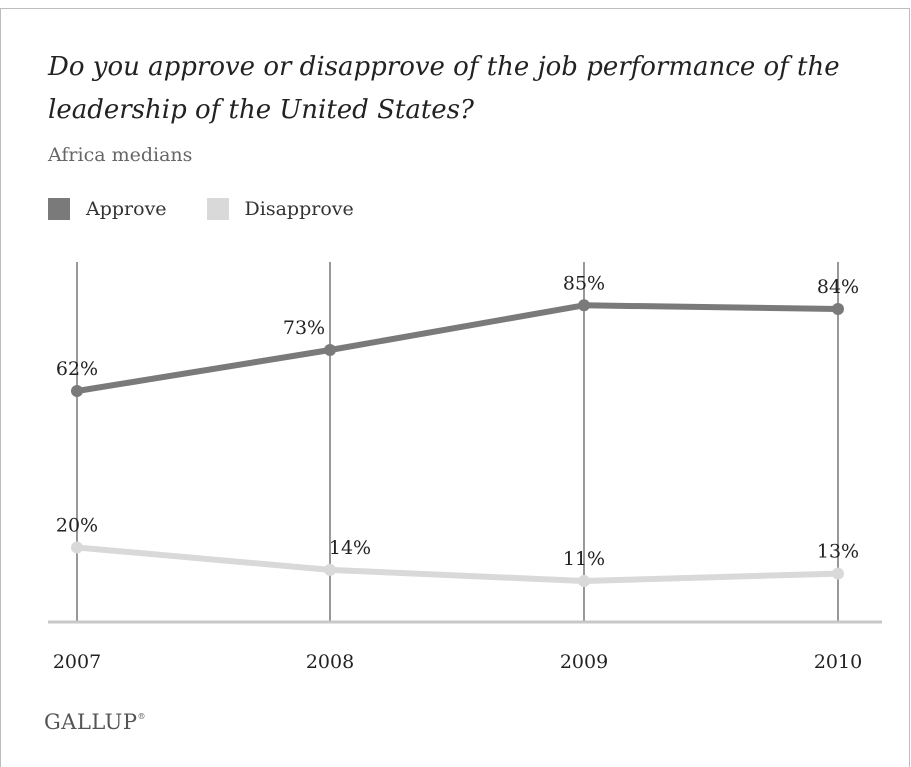 Image resolution: width=911 pixels, height=767 pixels. I want to click on series-line-approve, so click(457, 348).